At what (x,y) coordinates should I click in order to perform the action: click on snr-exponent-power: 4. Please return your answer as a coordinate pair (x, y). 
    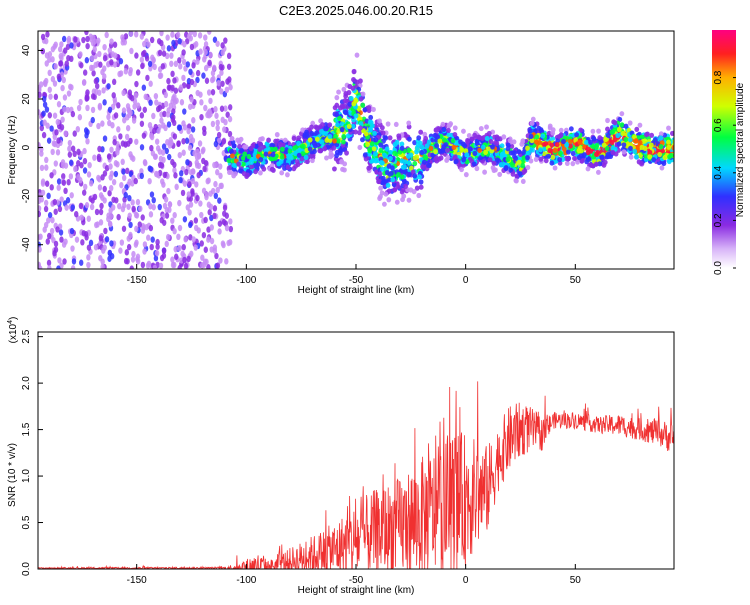
    Looking at the image, I should click on (10, 322).